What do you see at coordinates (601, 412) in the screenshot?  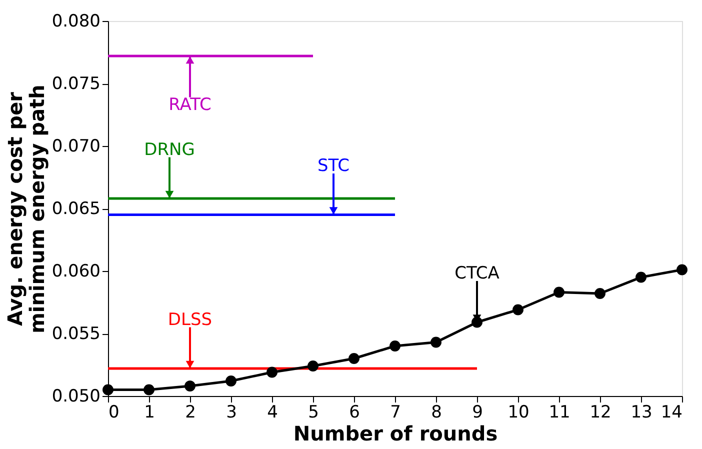 I see `x-tick-label: 12` at bounding box center [601, 412].